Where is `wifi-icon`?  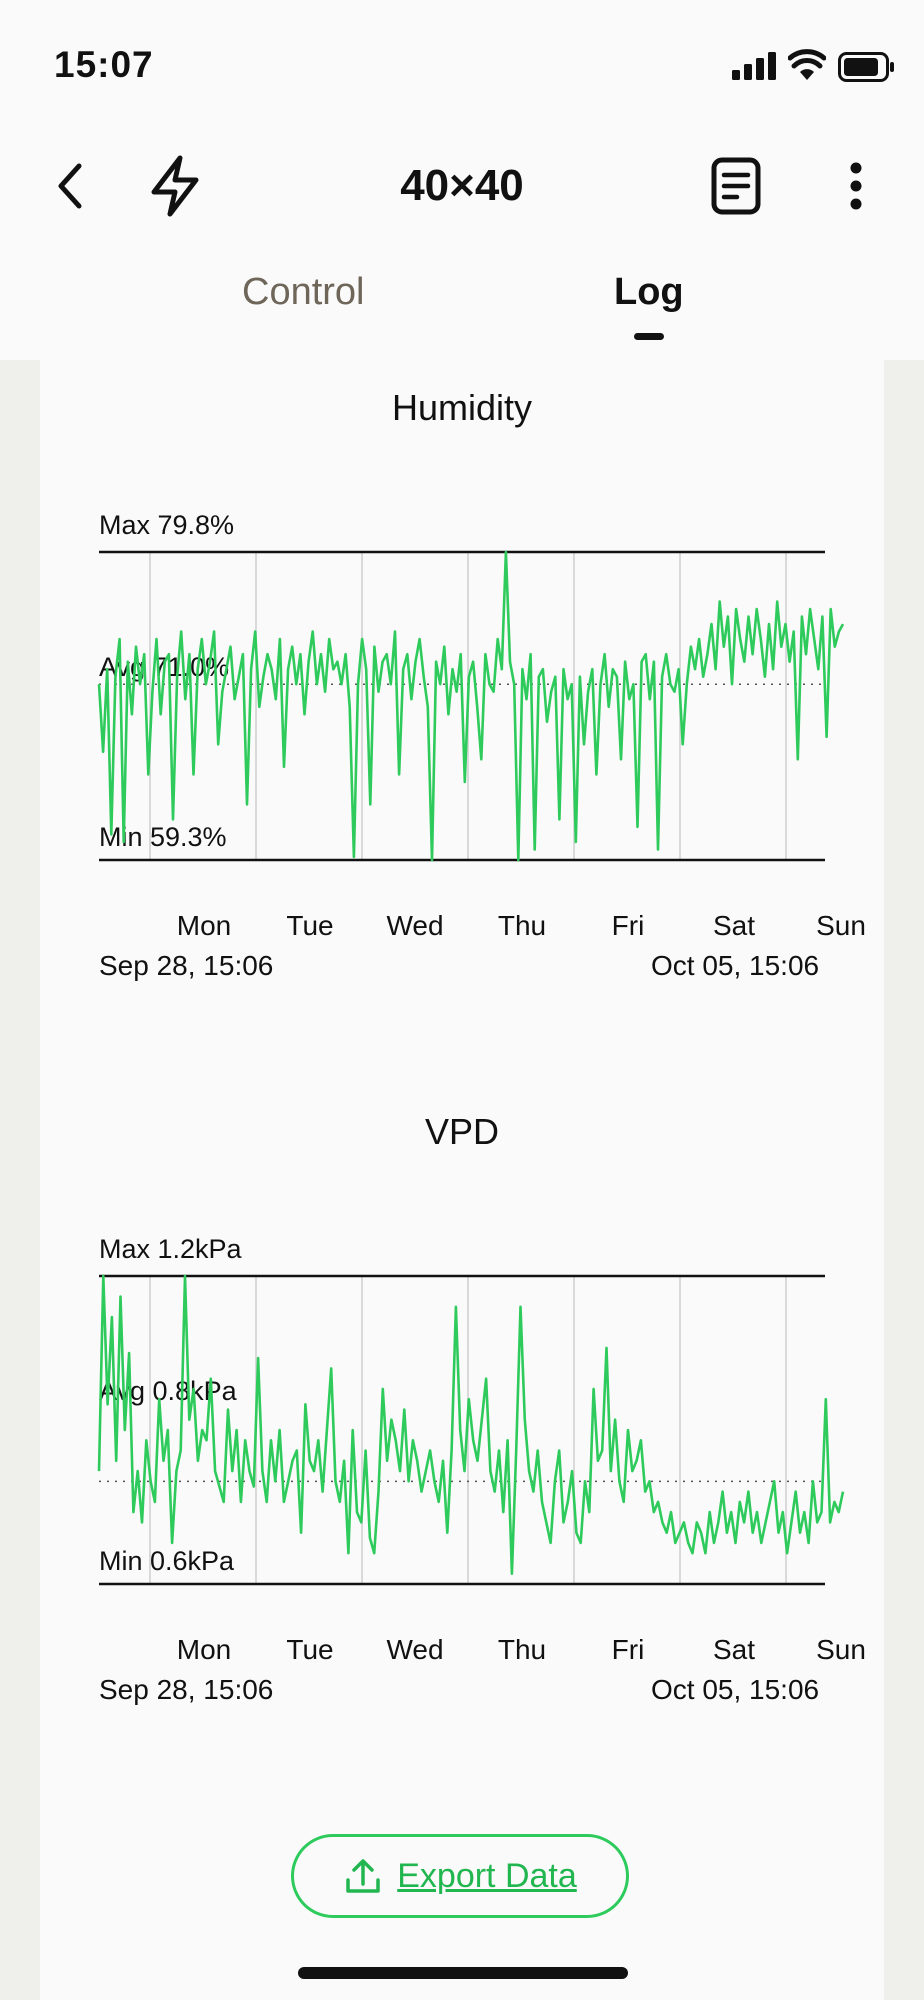
wifi-icon is located at coordinates (807, 64).